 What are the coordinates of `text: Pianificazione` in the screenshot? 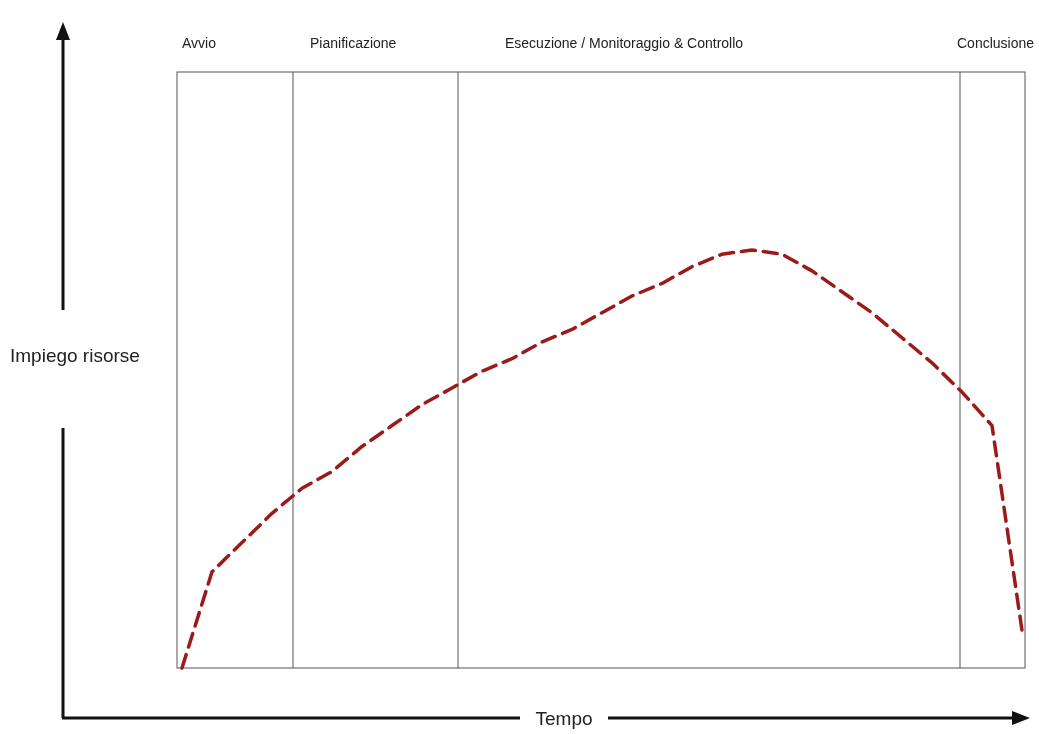 It's located at (353, 43).